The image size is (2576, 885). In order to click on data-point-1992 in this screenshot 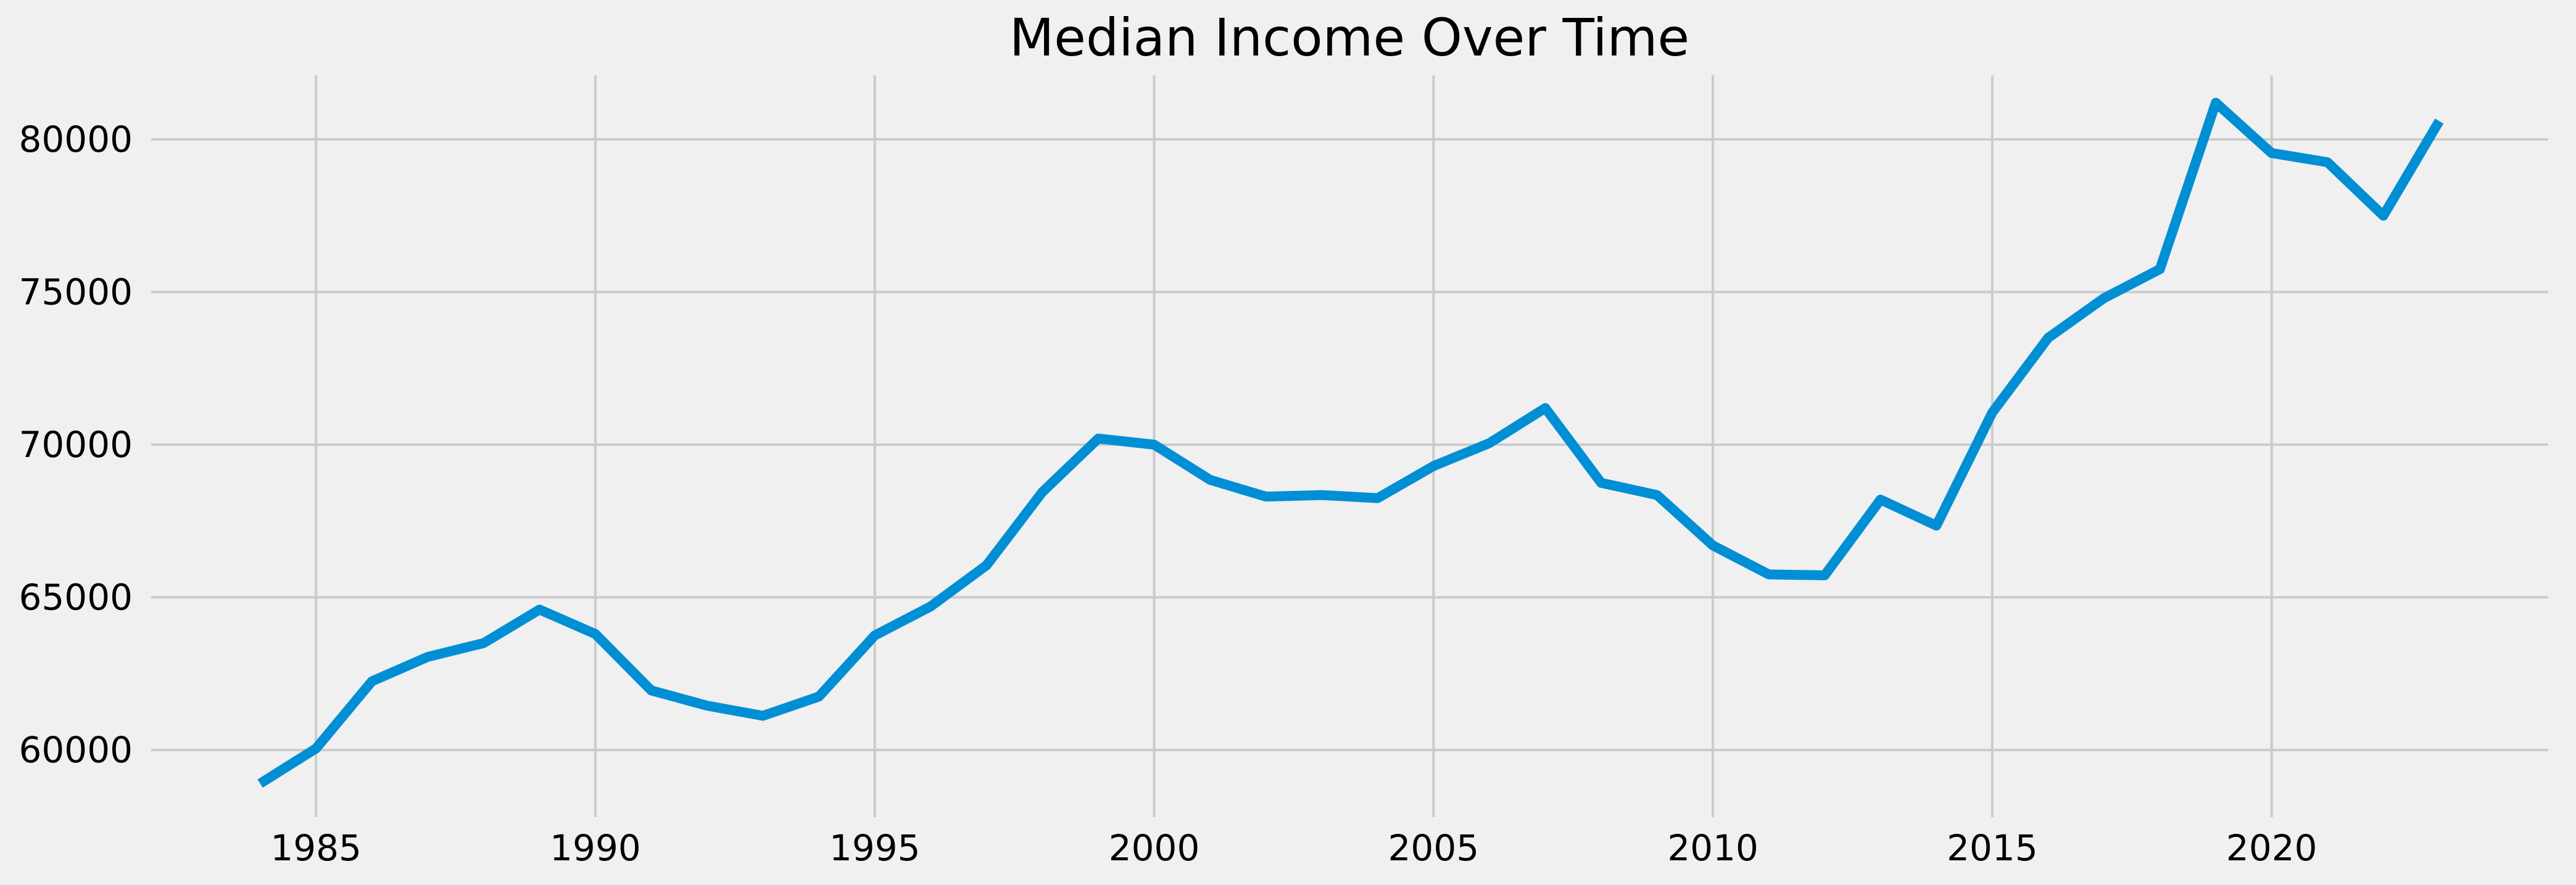, I will do `click(707, 706)`.